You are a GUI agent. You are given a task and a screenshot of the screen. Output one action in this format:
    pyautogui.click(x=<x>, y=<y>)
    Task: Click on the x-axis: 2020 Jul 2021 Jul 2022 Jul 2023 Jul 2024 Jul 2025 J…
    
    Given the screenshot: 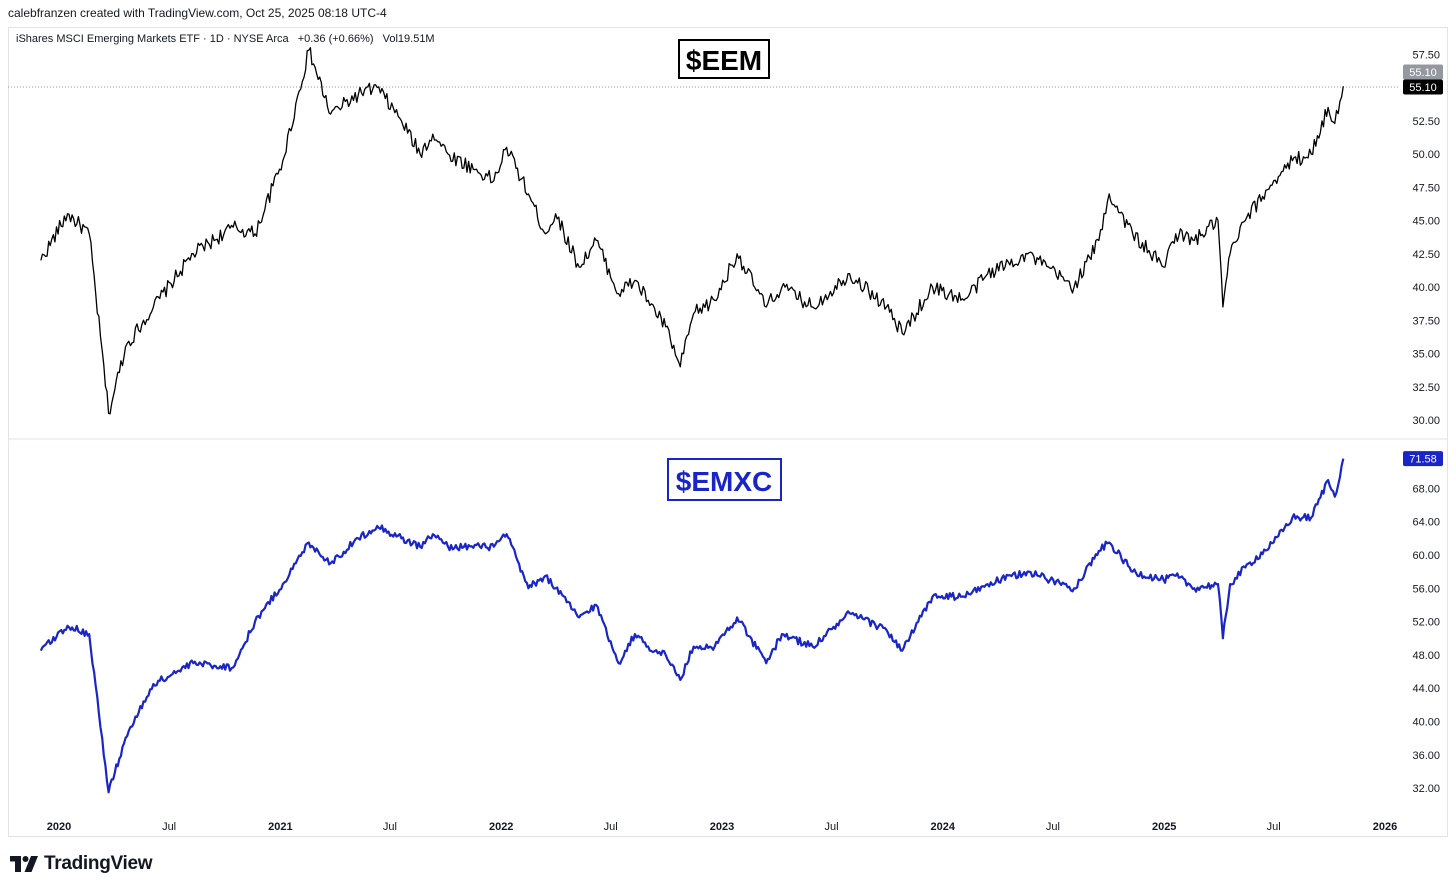 What is the action you would take?
    pyautogui.click(x=722, y=827)
    